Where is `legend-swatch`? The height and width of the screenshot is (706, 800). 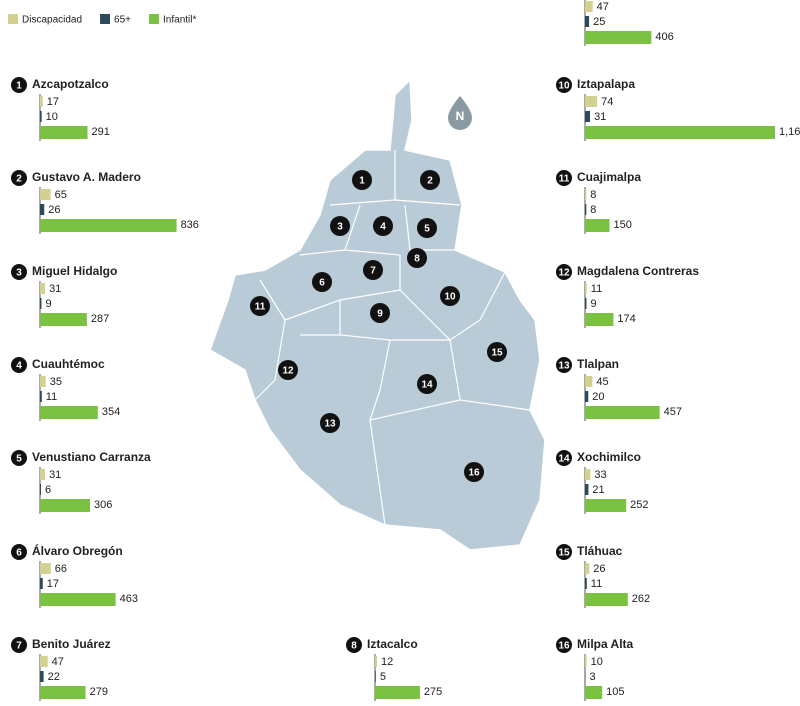
legend-swatch is located at coordinates (13, 19).